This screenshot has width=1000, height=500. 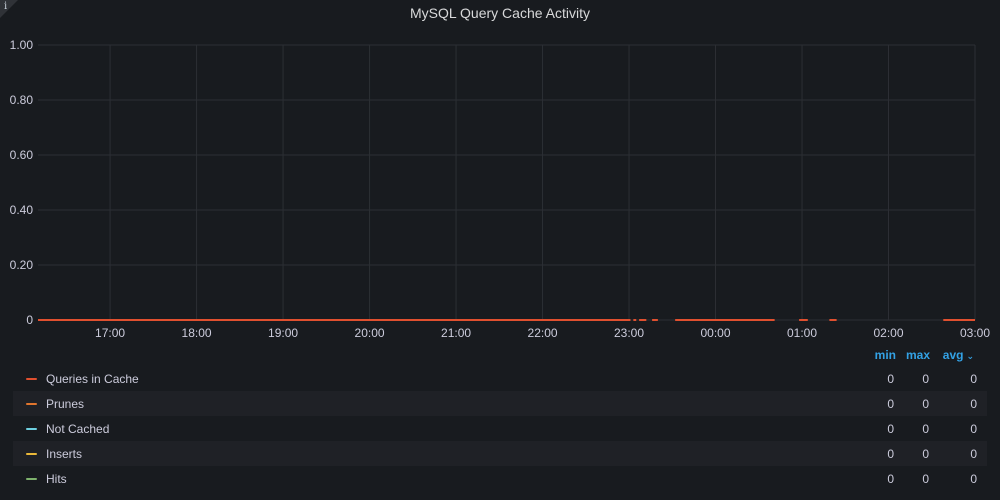 What do you see at coordinates (370, 333) in the screenshot?
I see `x-tick-label: 20:00` at bounding box center [370, 333].